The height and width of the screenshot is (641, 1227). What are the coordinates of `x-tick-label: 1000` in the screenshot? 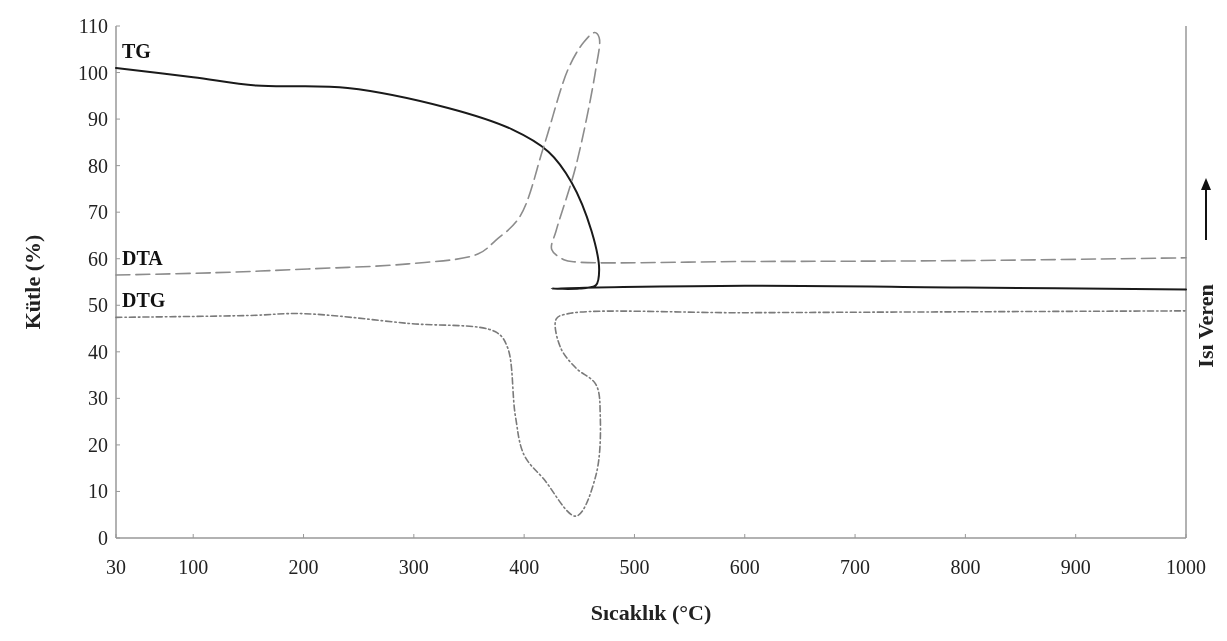 It's located at (1186, 567).